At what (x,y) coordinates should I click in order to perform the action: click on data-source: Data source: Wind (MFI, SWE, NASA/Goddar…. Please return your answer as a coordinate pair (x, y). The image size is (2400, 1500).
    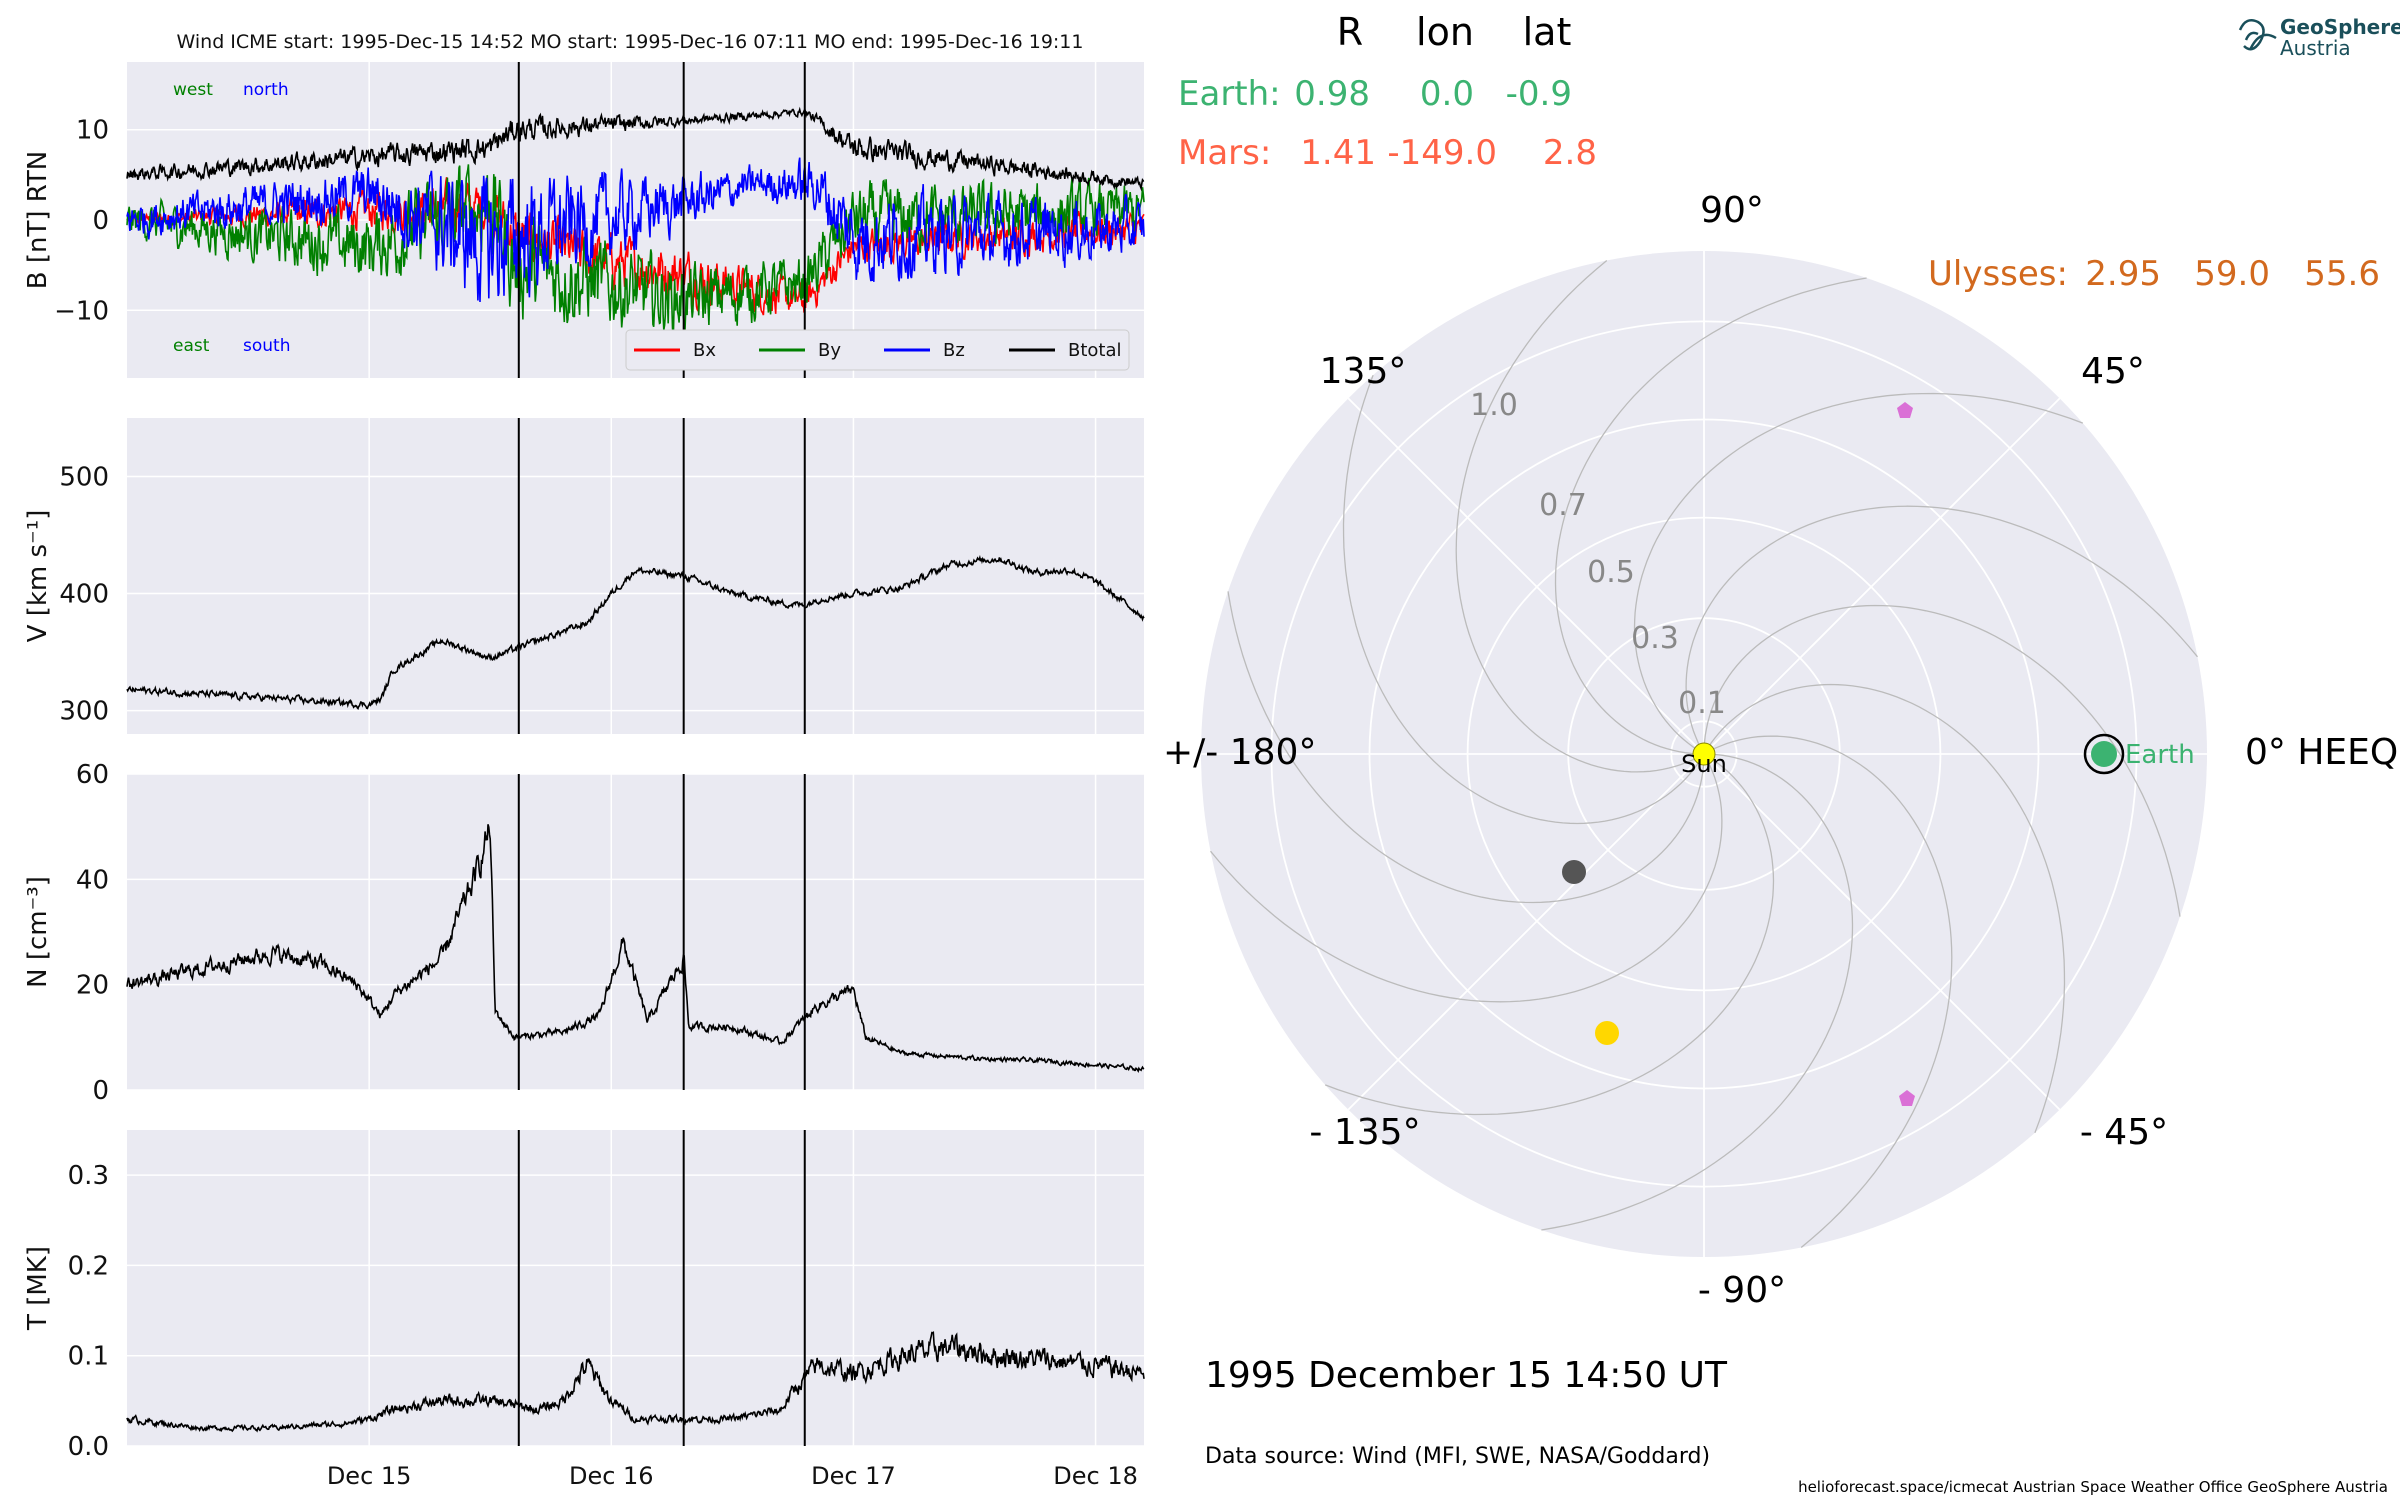
    Looking at the image, I should click on (1457, 1456).